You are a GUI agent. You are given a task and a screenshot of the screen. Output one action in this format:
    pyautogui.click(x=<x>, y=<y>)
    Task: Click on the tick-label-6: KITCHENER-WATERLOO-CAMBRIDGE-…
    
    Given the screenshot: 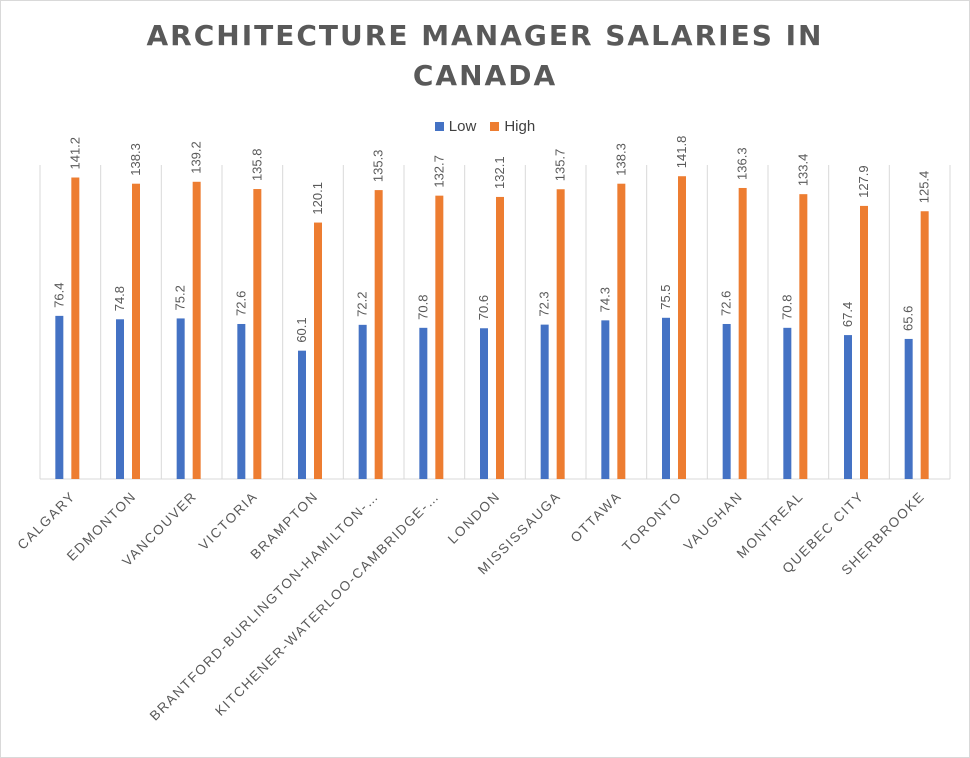 What is the action you would take?
    pyautogui.click(x=327, y=604)
    